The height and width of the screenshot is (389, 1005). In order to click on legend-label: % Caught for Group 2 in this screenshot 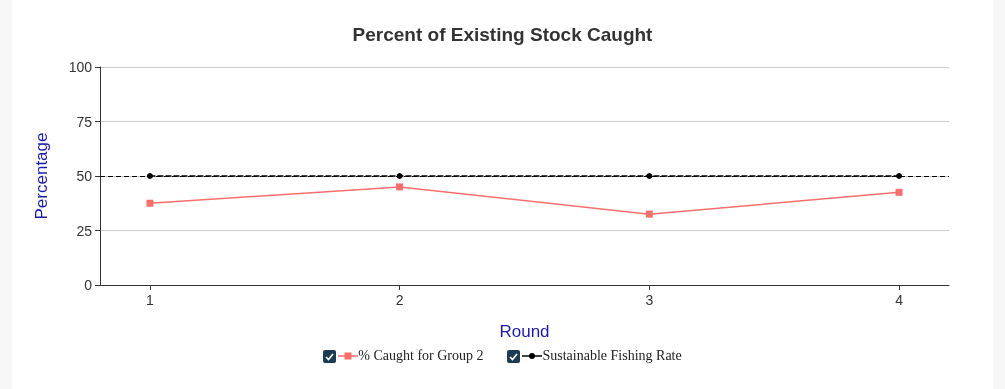, I will do `click(421, 356)`.